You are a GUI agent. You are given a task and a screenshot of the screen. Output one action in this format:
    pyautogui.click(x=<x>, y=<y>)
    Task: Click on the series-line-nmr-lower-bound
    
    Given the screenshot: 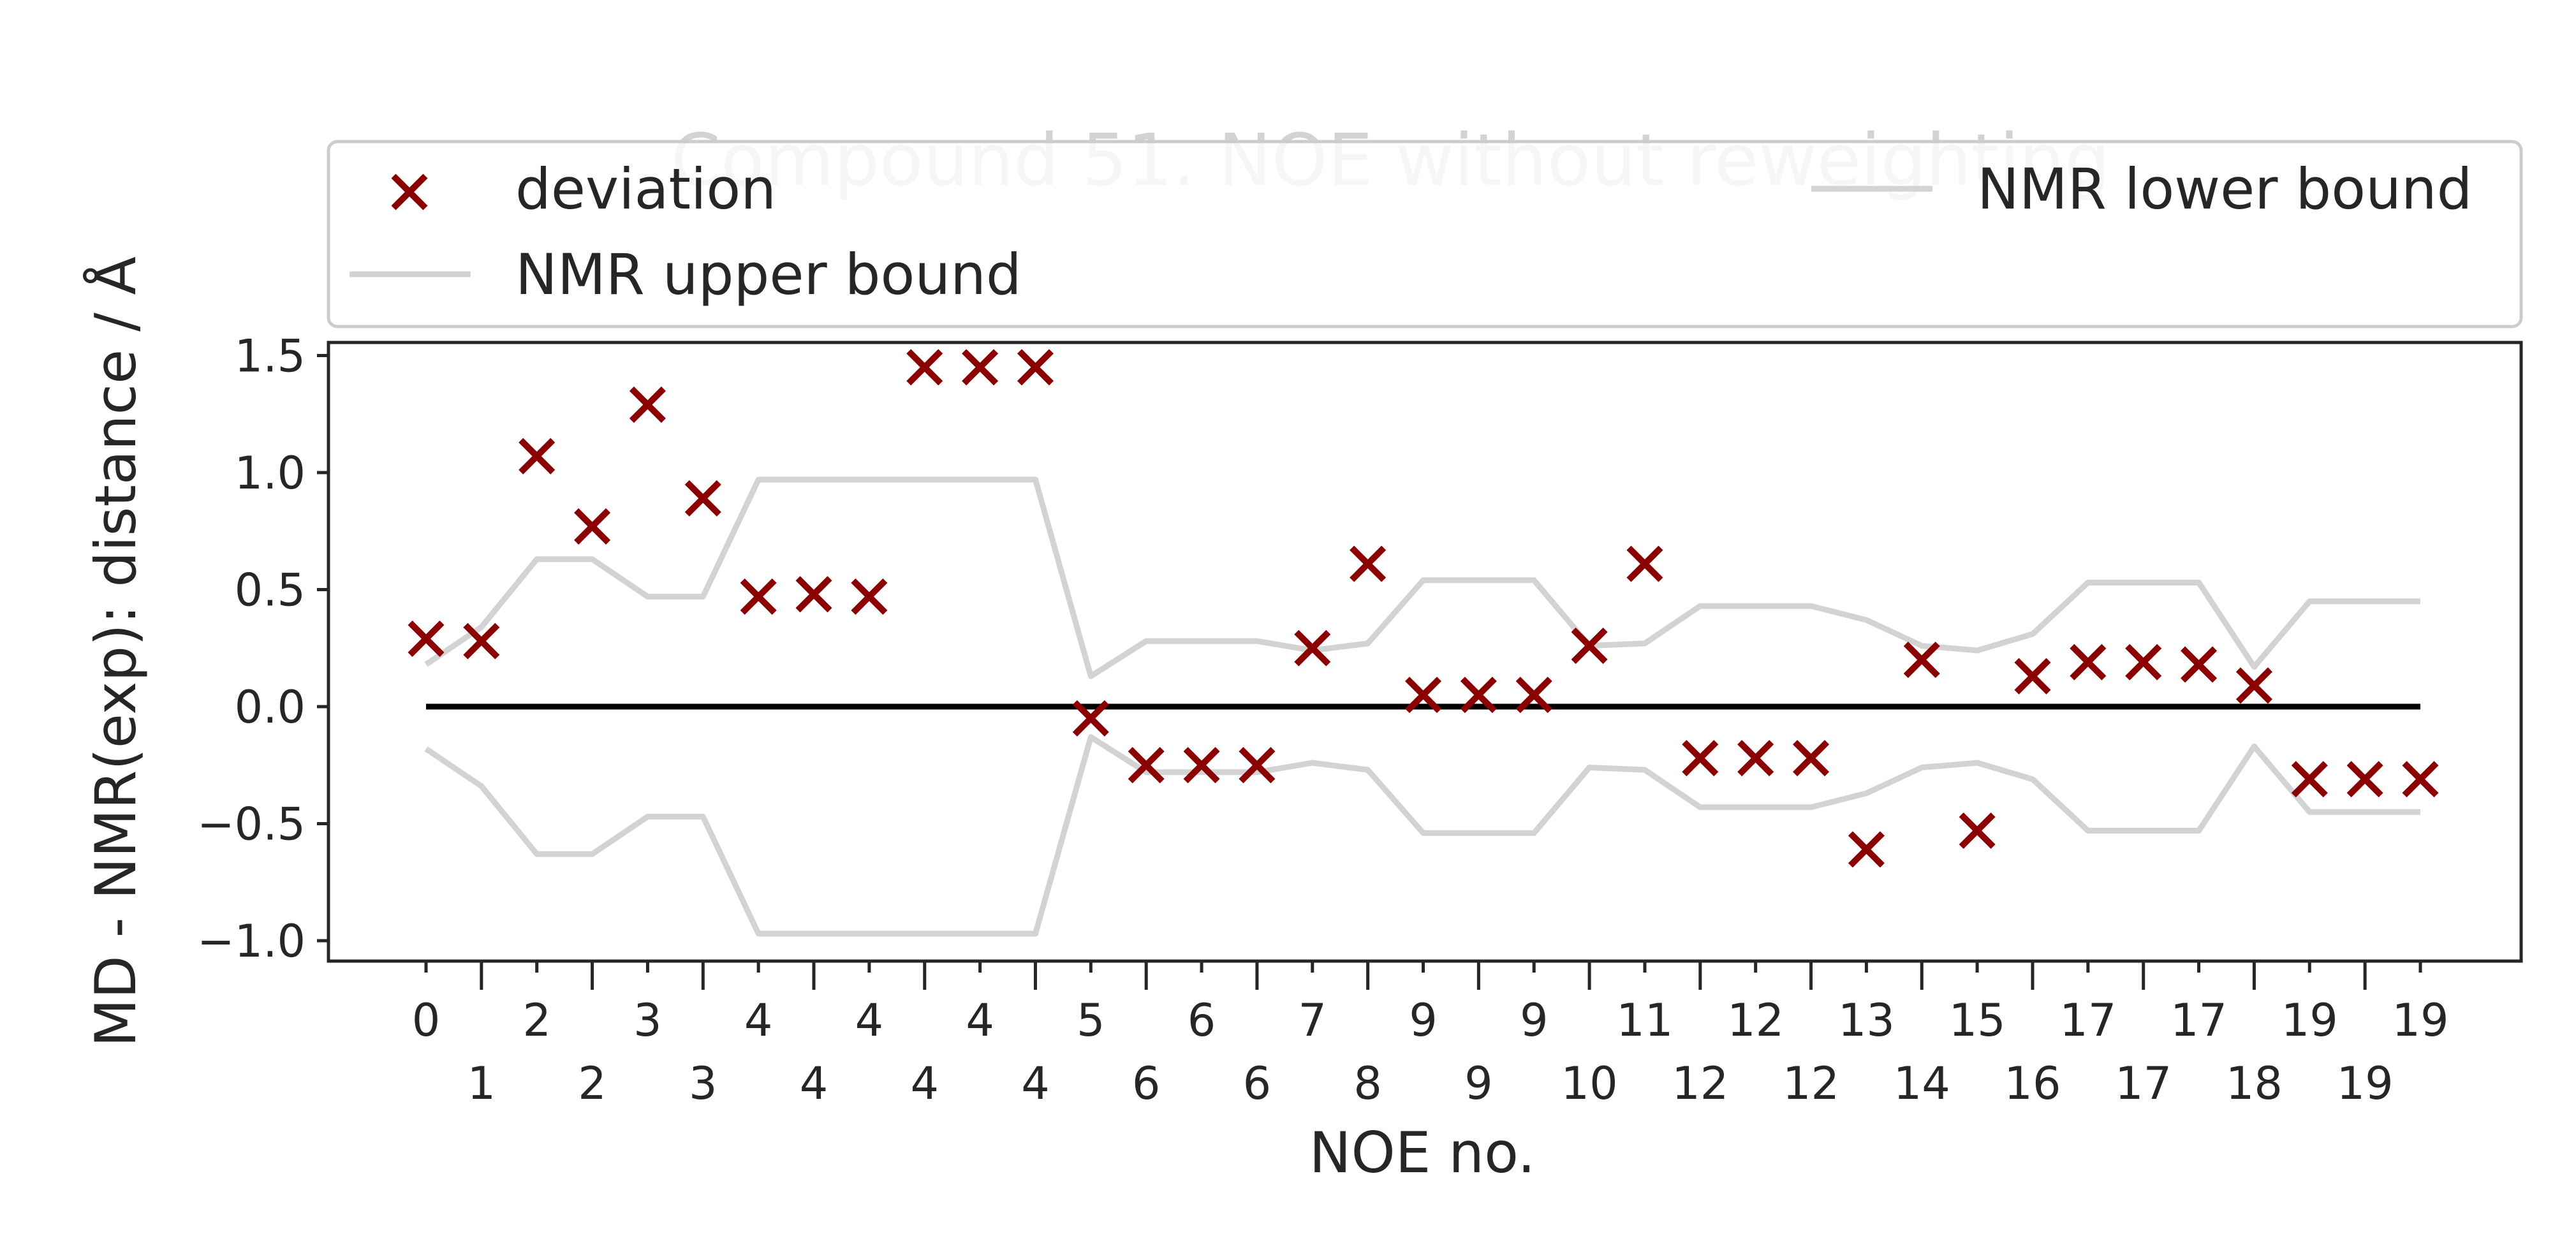 What is the action you would take?
    pyautogui.click(x=1422, y=835)
    